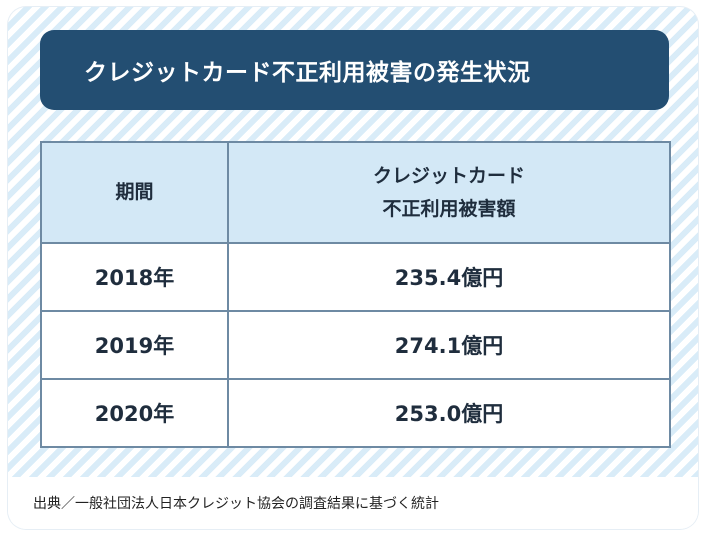 The width and height of the screenshot is (708, 539). I want to click on title-banner: クレジットカード不正利用被害の発生状況, so click(354, 70).